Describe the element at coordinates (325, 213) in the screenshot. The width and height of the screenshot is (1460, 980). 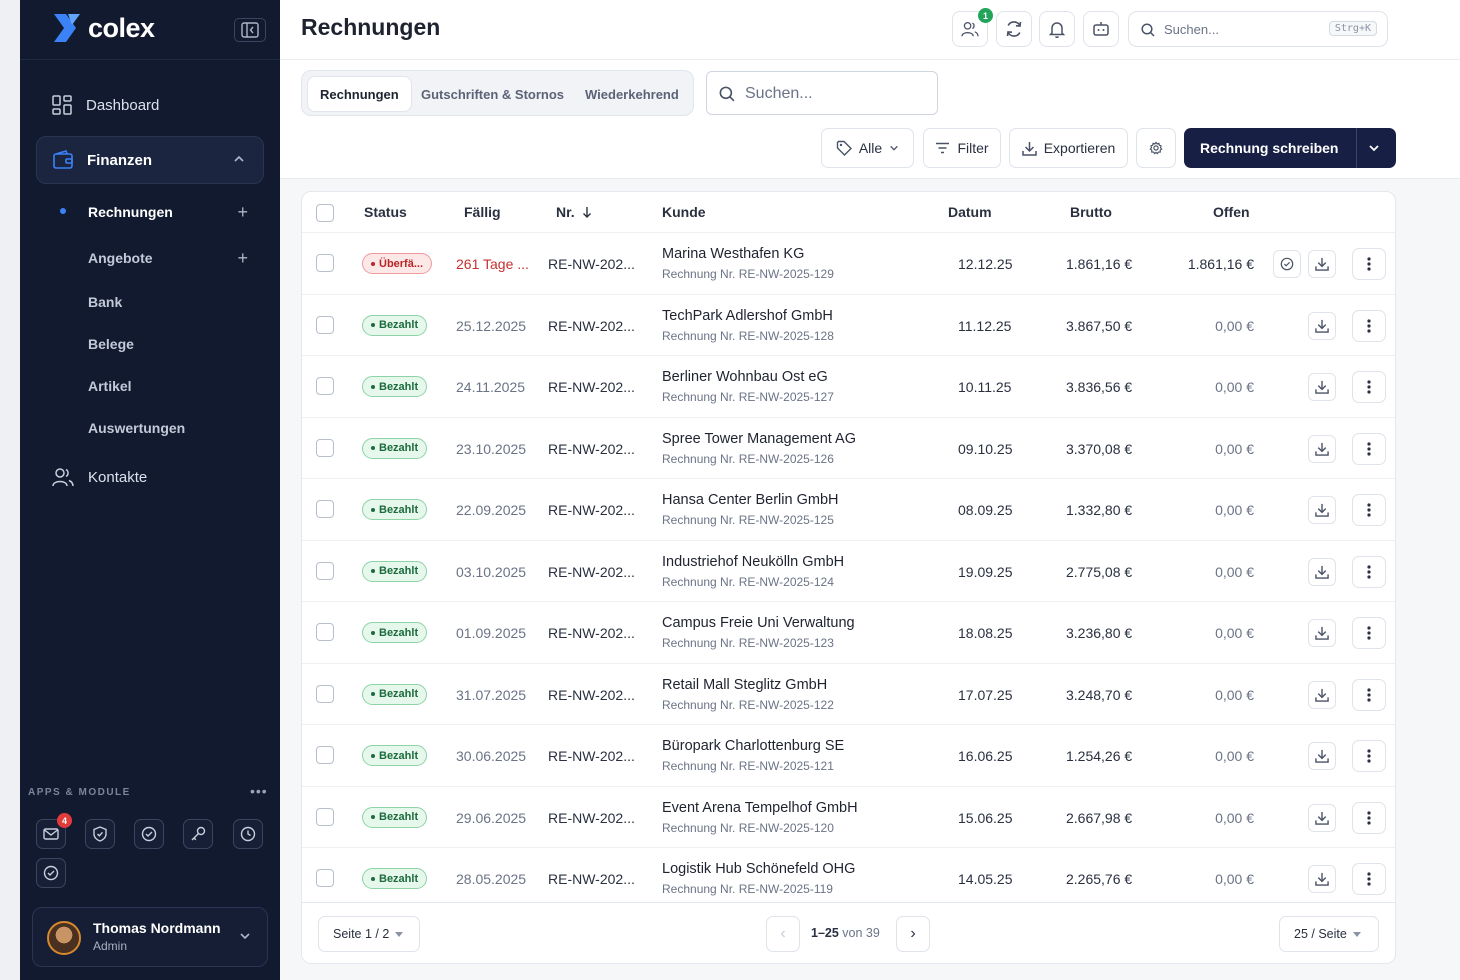
I see `select-all-checkbox` at that location.